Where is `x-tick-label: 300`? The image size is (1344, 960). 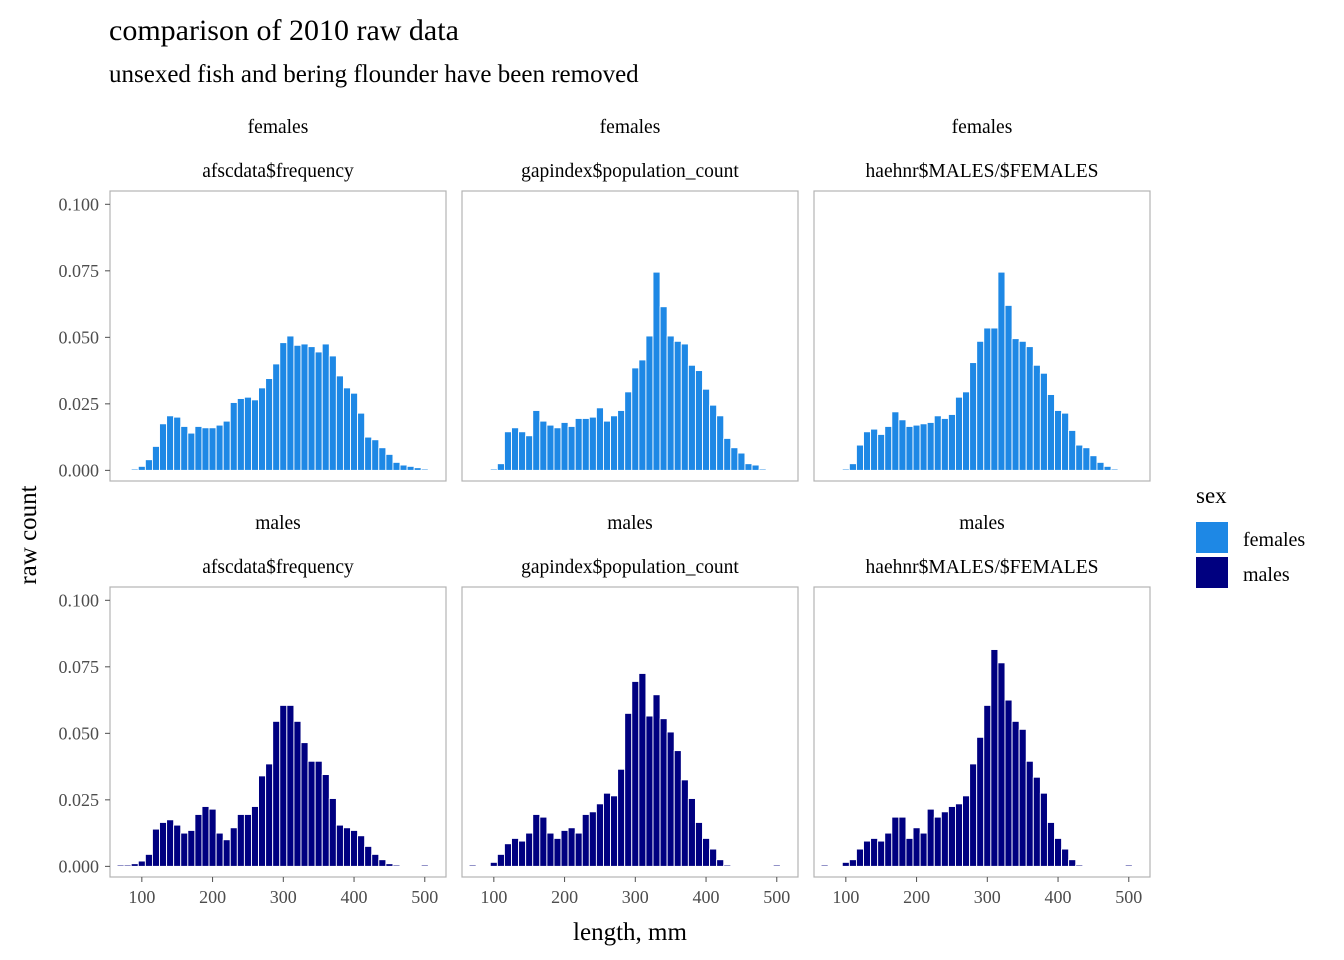
x-tick-label: 300 is located at coordinates (987, 897).